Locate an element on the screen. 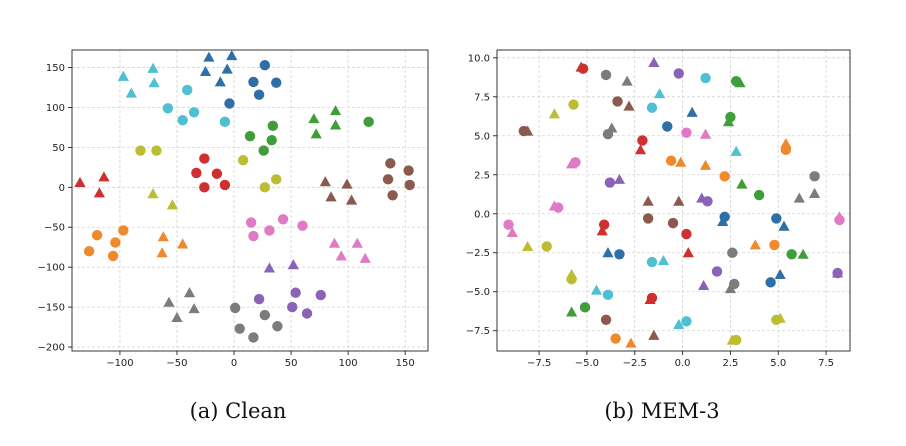  caption-clean: (a) Clean is located at coordinates (238, 411).